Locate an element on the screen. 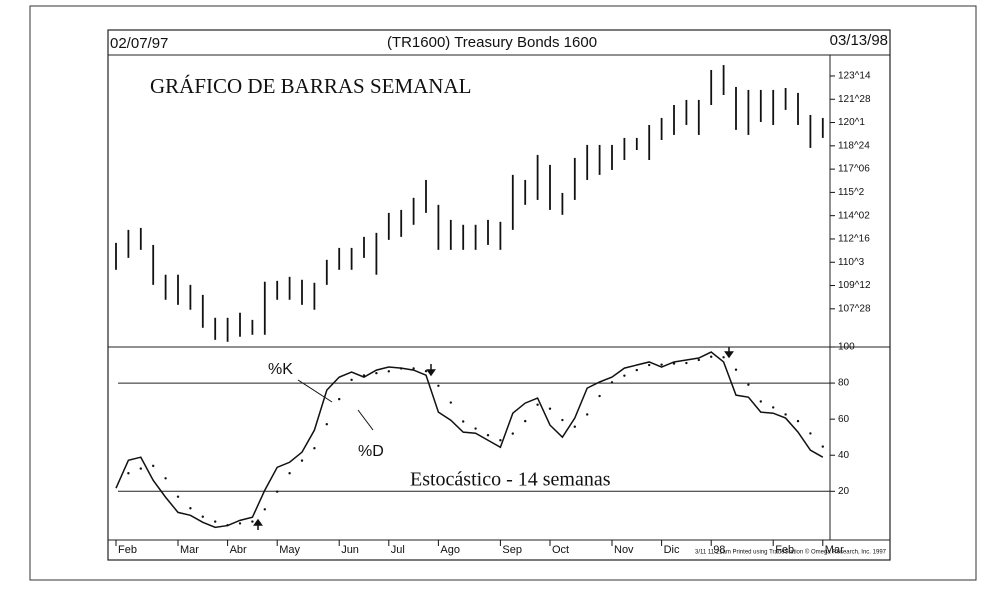  pointer-lines is located at coordinates (335, 405).